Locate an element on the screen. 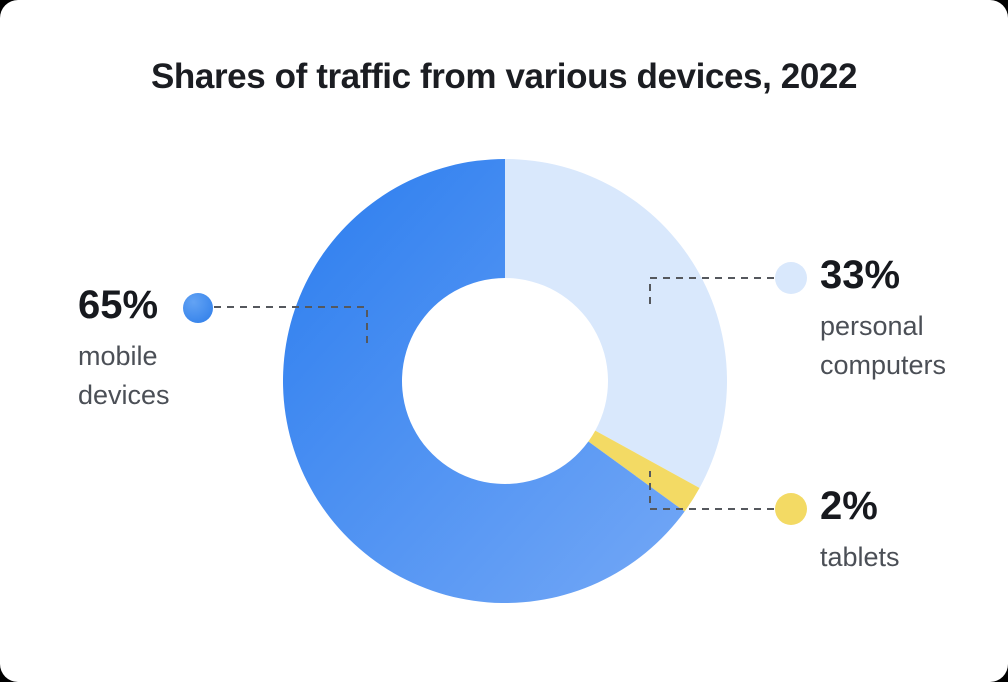  callout-tablets-label: tablets is located at coordinates (860, 557).